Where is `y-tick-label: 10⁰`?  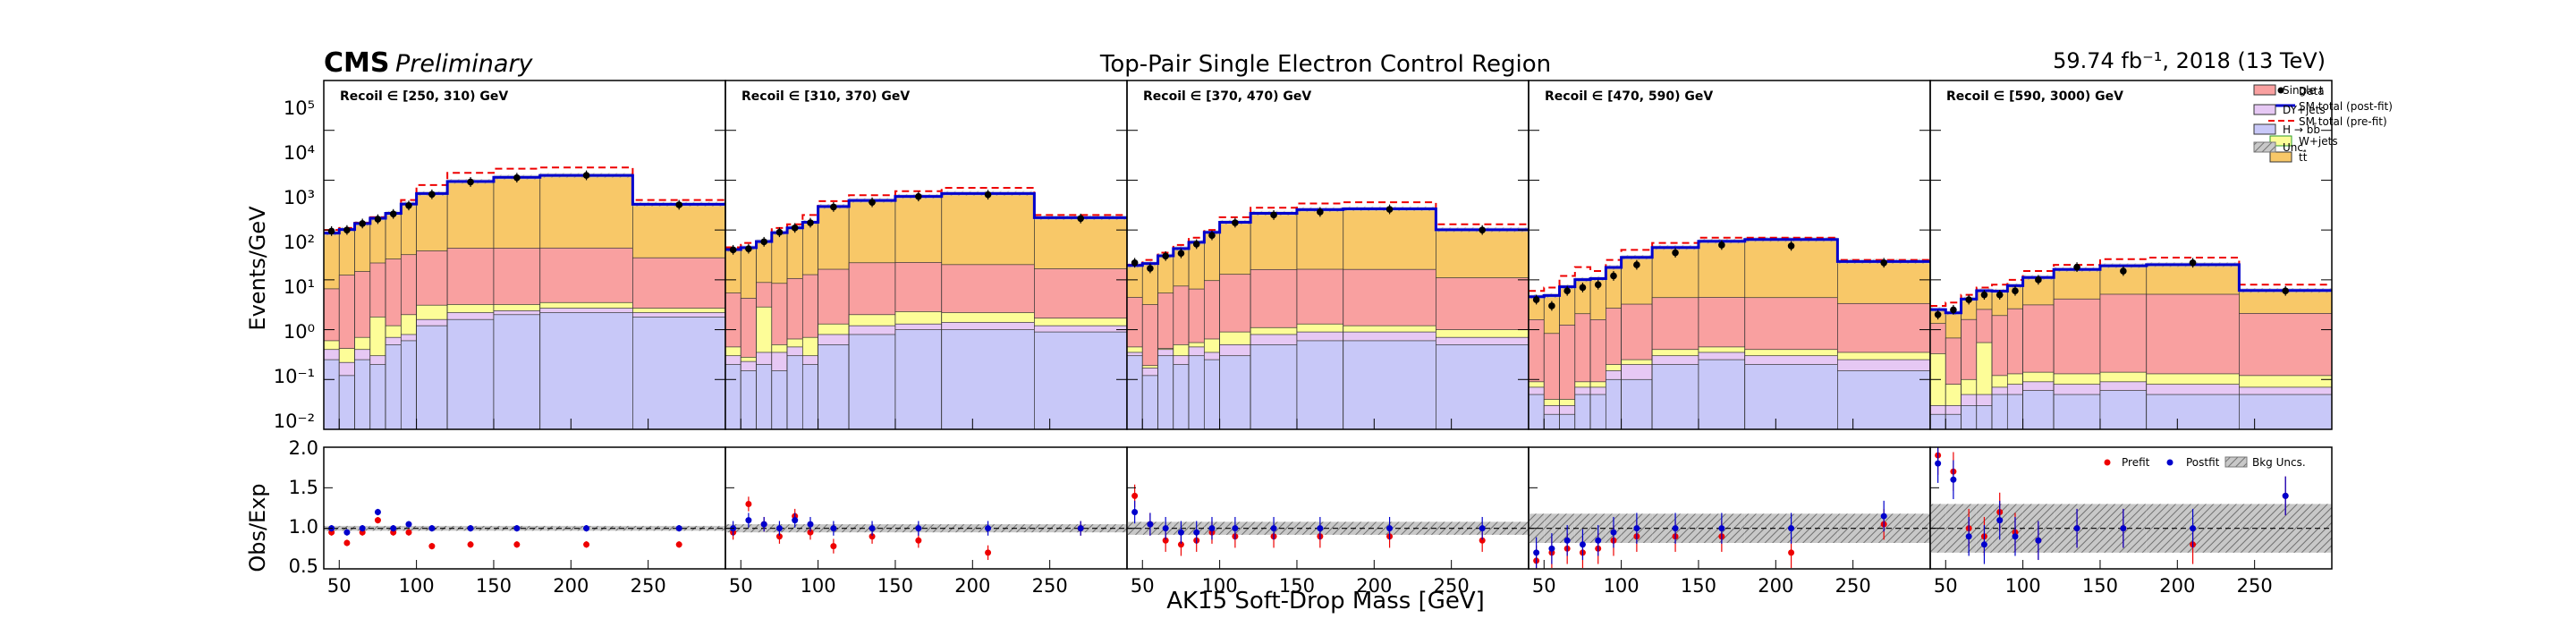
y-tick-label: 10⁰ is located at coordinates (299, 332).